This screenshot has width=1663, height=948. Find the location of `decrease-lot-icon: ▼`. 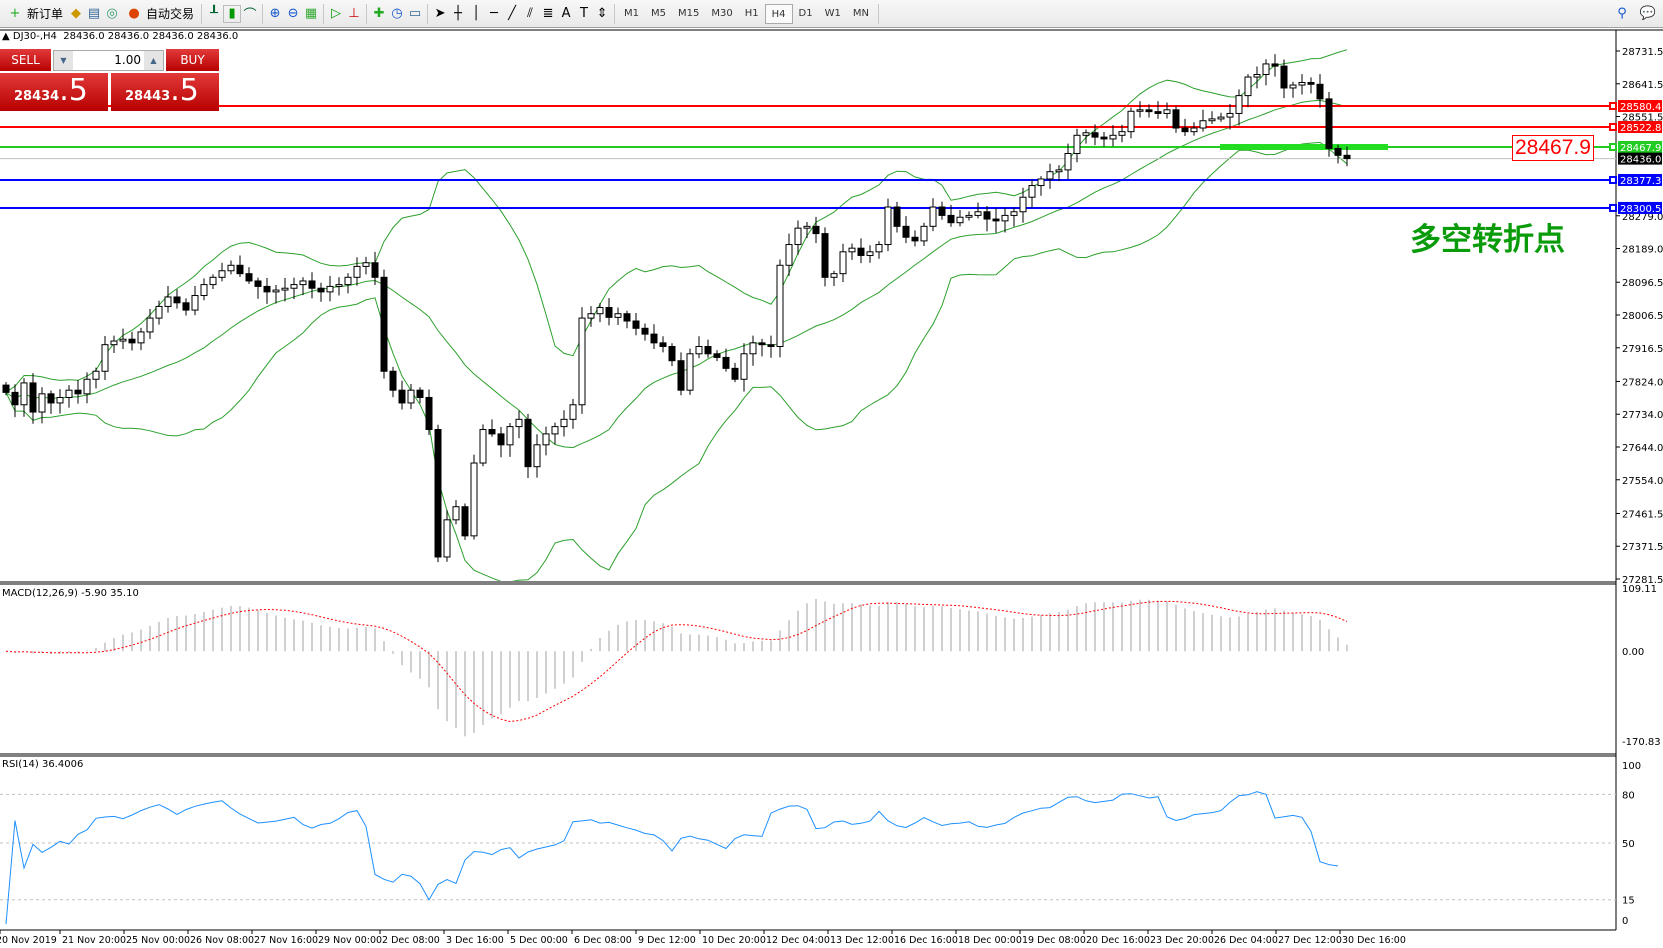

decrease-lot-icon: ▼ is located at coordinates (63, 60).